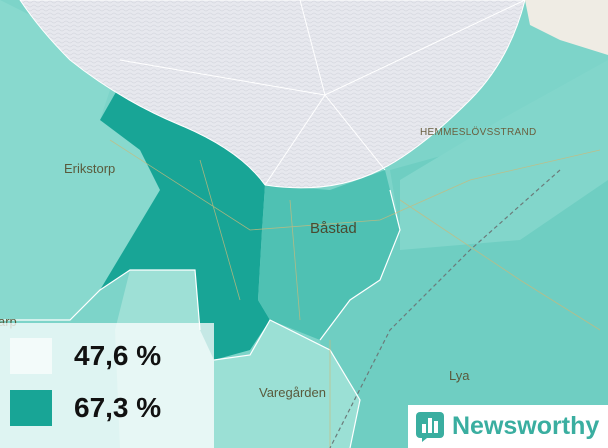 Image resolution: width=608 pixels, height=448 pixels. What do you see at coordinates (430, 426) in the screenshot?
I see `brand-icon` at bounding box center [430, 426].